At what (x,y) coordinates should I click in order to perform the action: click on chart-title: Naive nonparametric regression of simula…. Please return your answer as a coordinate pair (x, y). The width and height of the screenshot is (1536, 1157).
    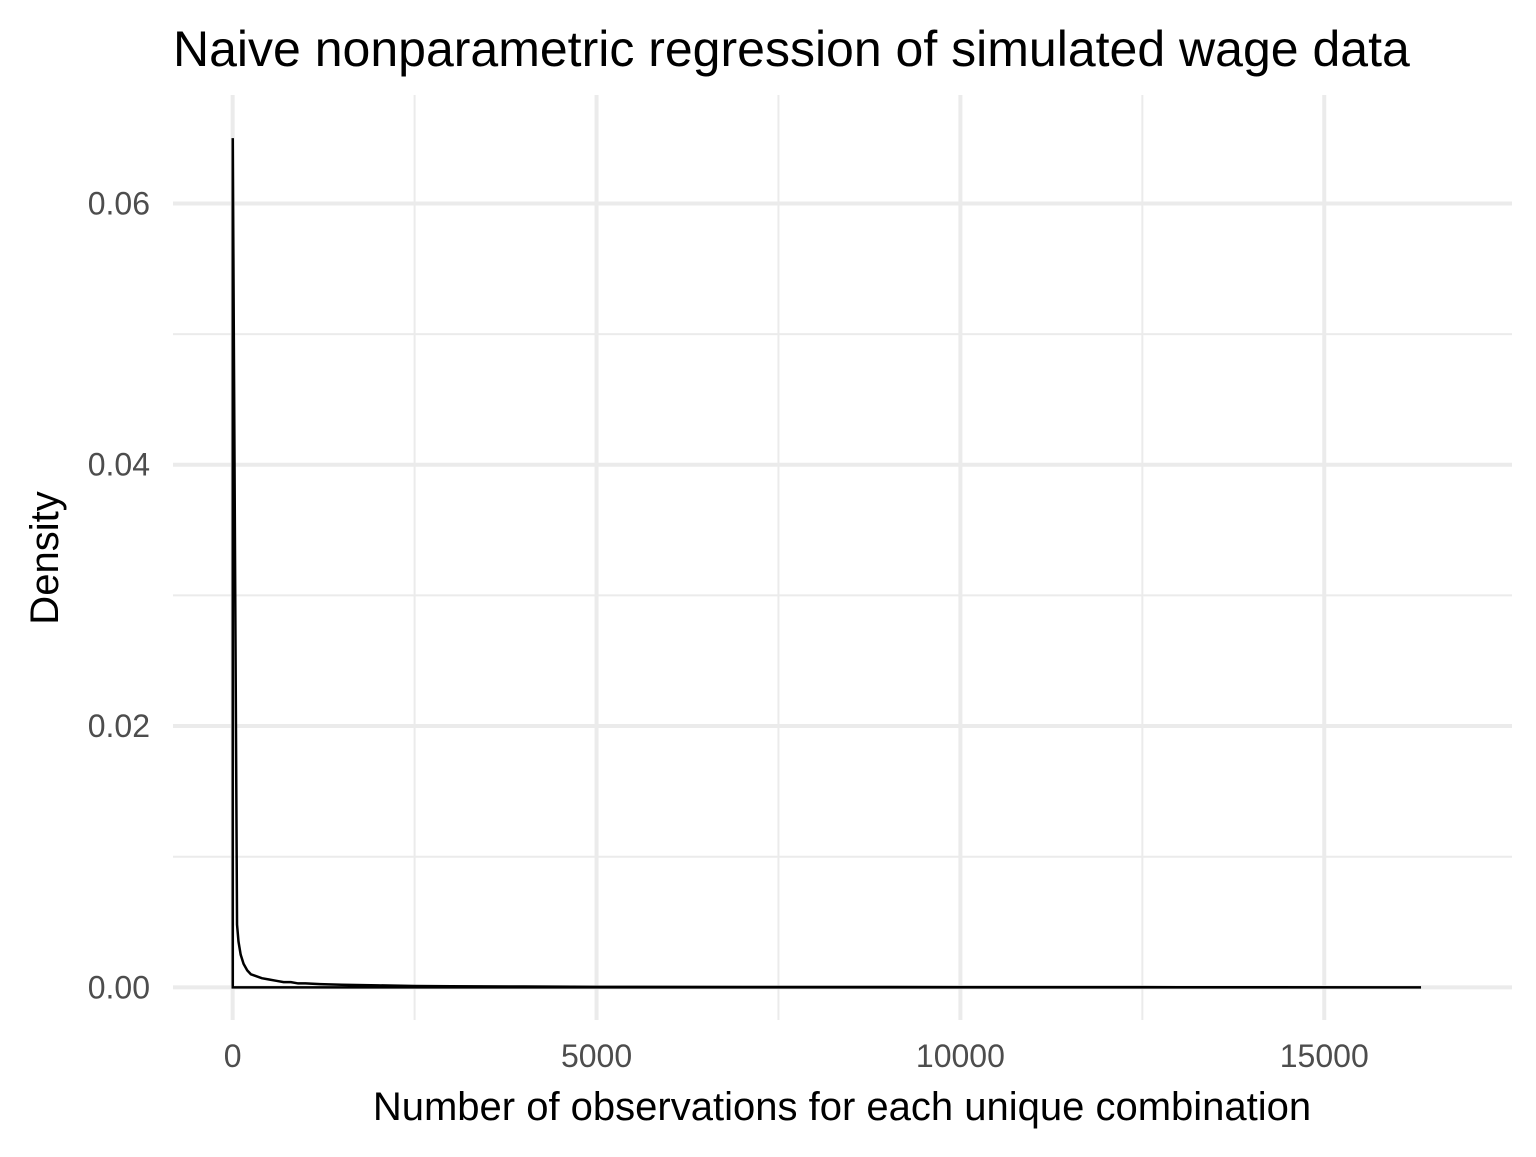
    Looking at the image, I should click on (791, 49).